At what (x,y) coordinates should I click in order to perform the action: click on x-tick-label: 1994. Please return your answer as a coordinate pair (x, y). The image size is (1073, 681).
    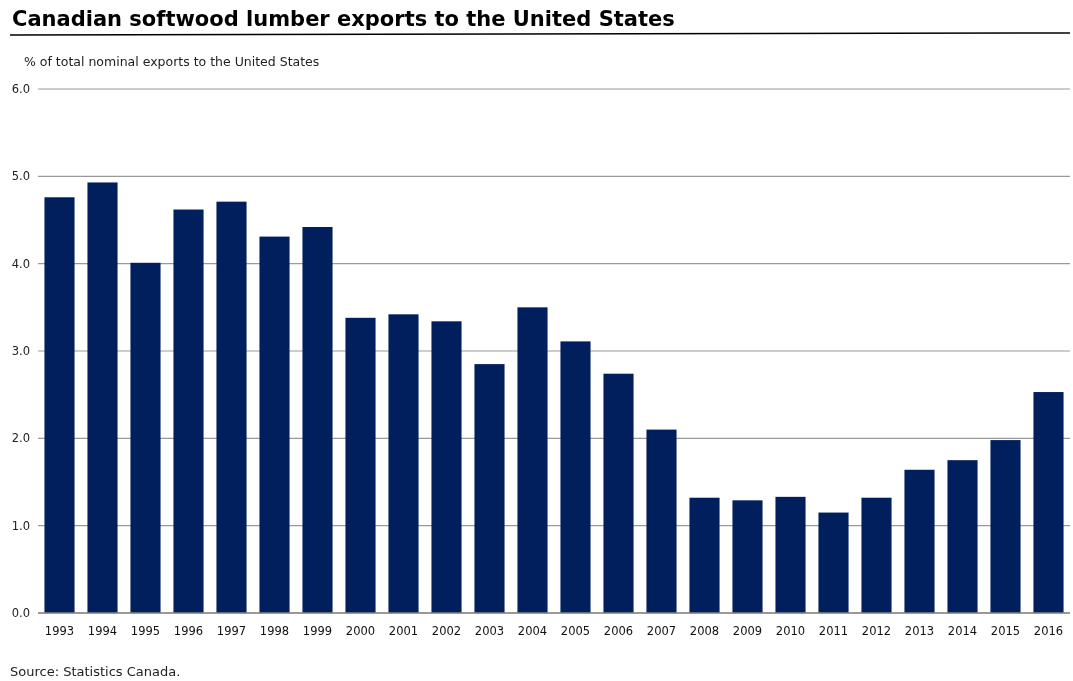
    Looking at the image, I should click on (102, 631).